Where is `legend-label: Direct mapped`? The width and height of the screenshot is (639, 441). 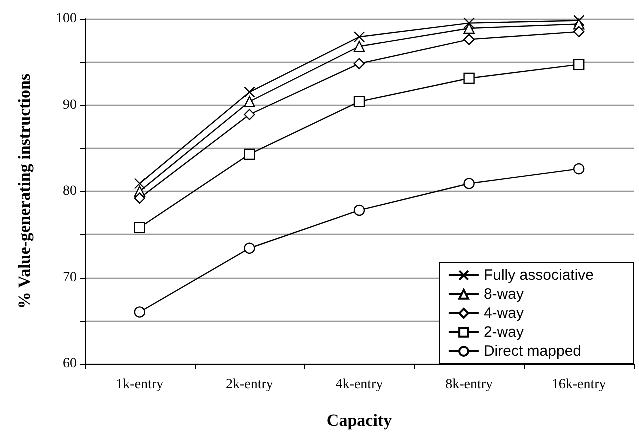
legend-label: Direct mapped is located at coordinates (533, 351).